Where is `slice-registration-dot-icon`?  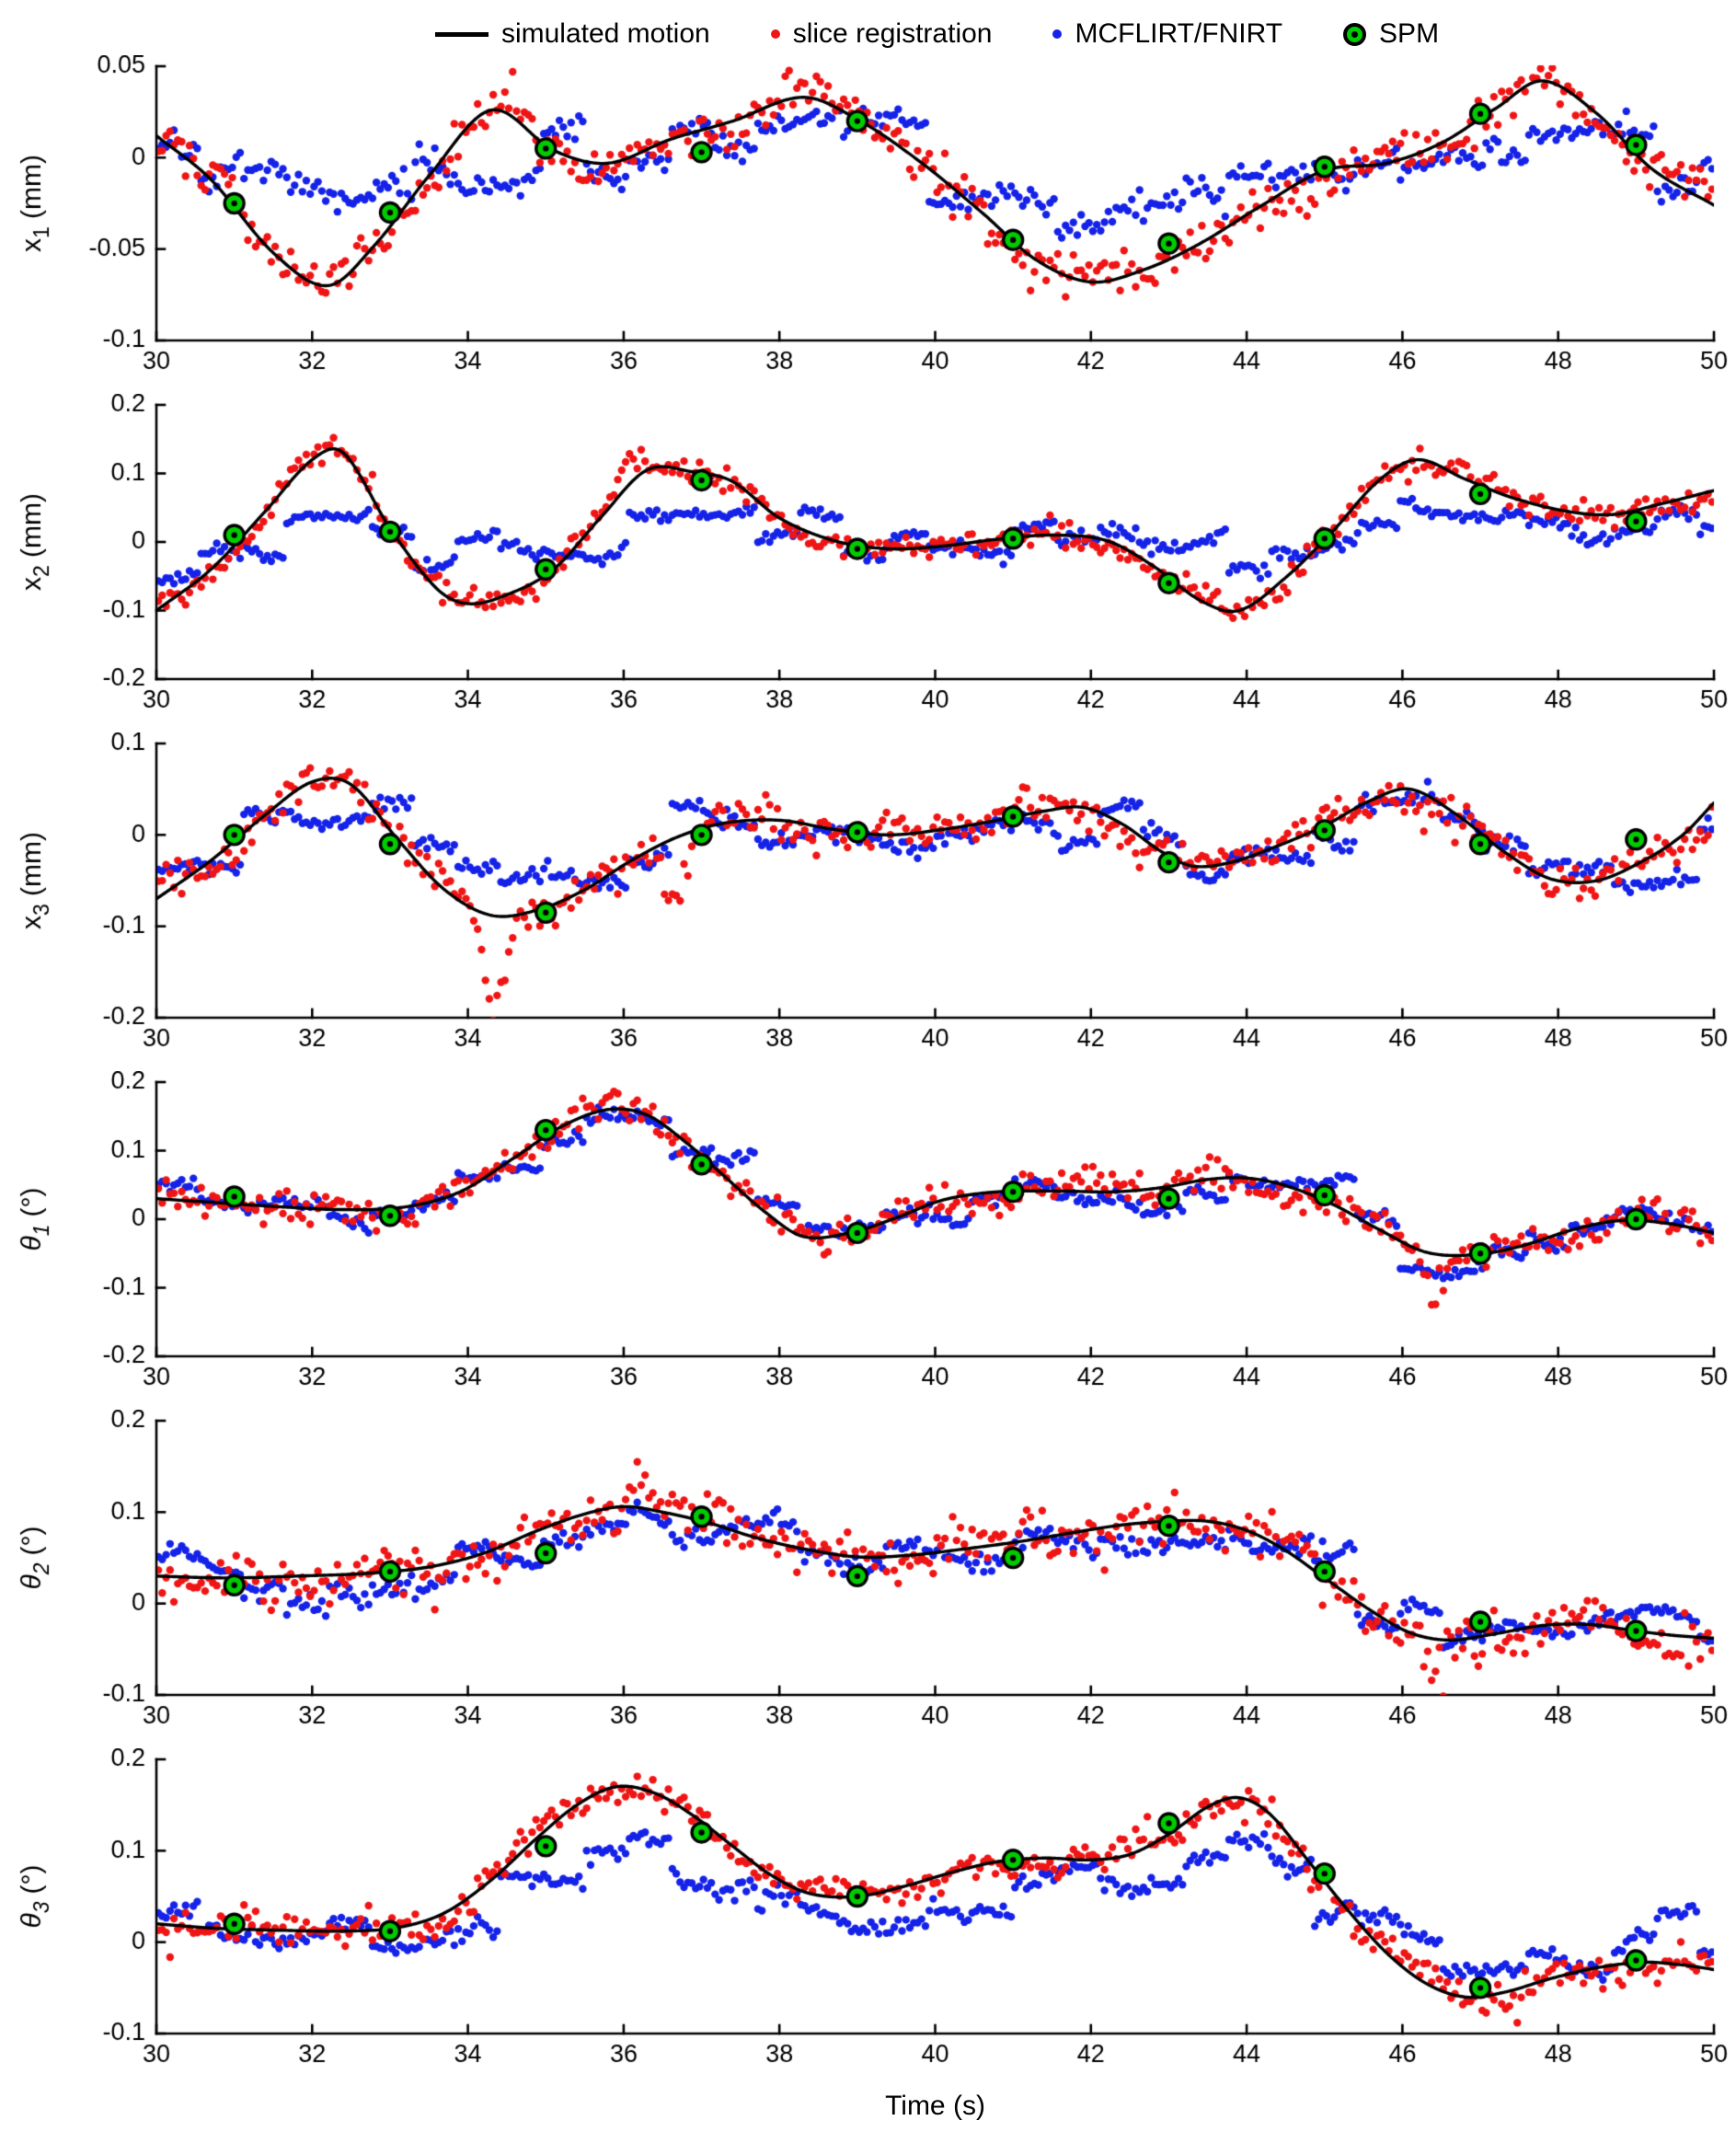 slice-registration-dot-icon is located at coordinates (775, 34).